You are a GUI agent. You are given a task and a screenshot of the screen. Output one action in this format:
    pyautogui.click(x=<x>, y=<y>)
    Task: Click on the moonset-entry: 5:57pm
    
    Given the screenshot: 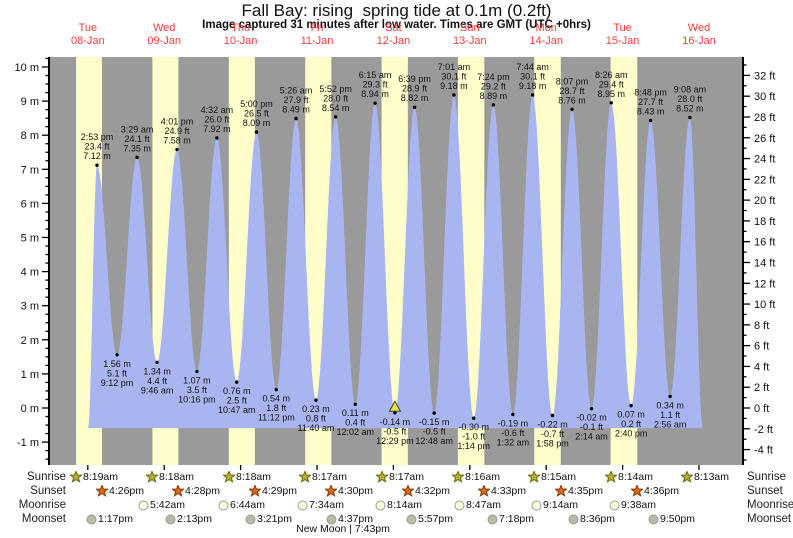 What is the action you would take?
    pyautogui.click(x=429, y=519)
    